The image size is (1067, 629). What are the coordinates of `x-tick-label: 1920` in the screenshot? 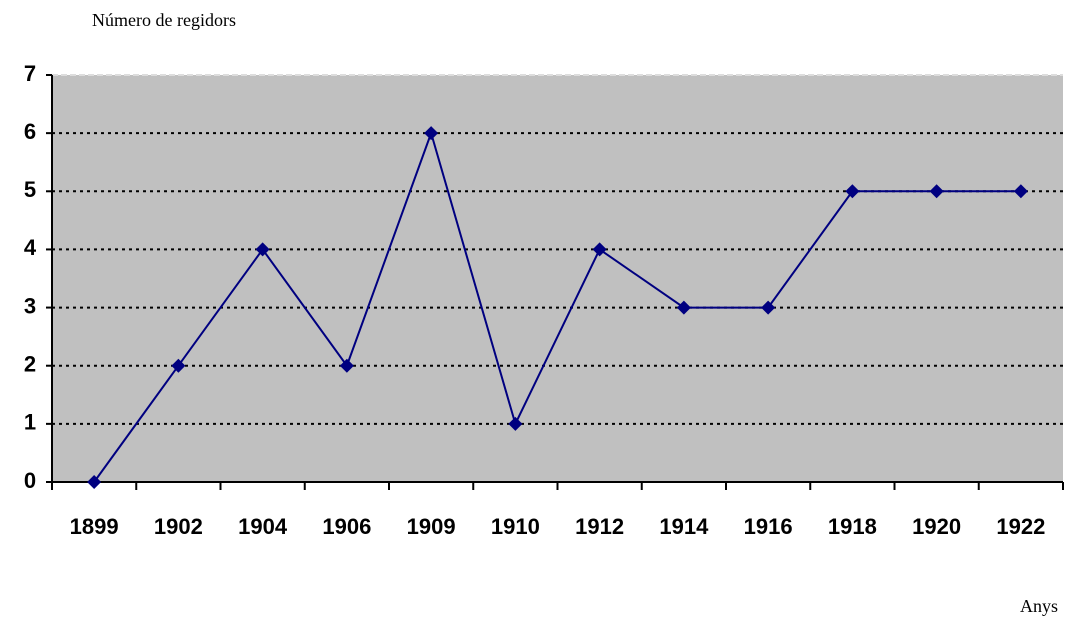 It's located at (936, 526).